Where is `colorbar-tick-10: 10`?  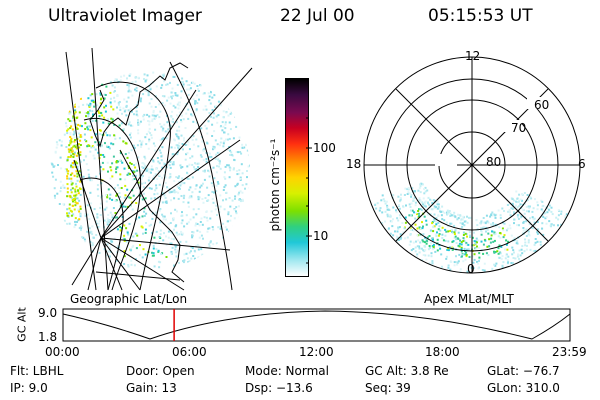
colorbar-tick-10: 10 is located at coordinates (321, 236).